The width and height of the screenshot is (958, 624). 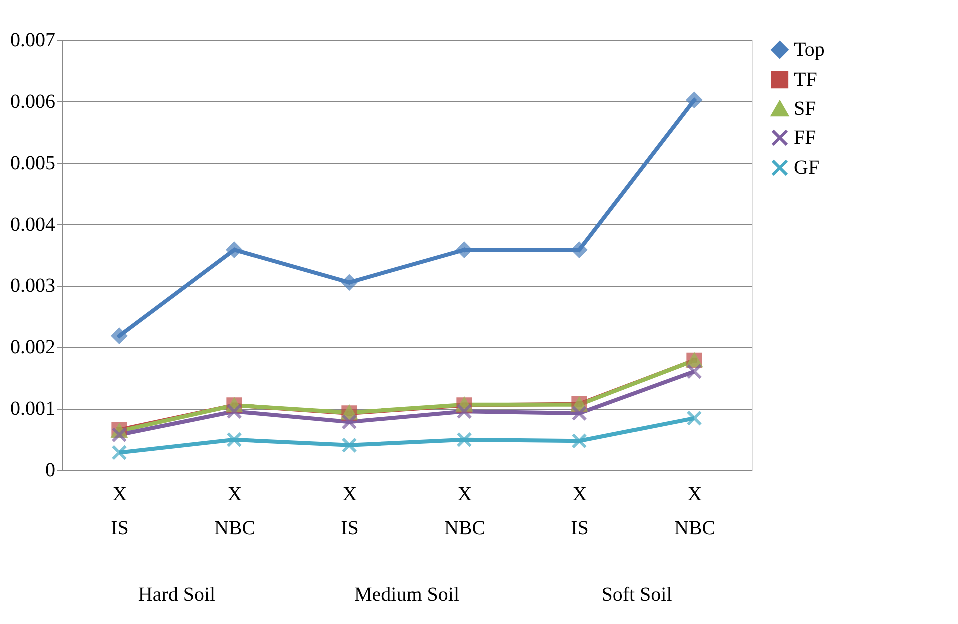 What do you see at coordinates (33, 409) in the screenshot?
I see `y-tick-label: 0.001` at bounding box center [33, 409].